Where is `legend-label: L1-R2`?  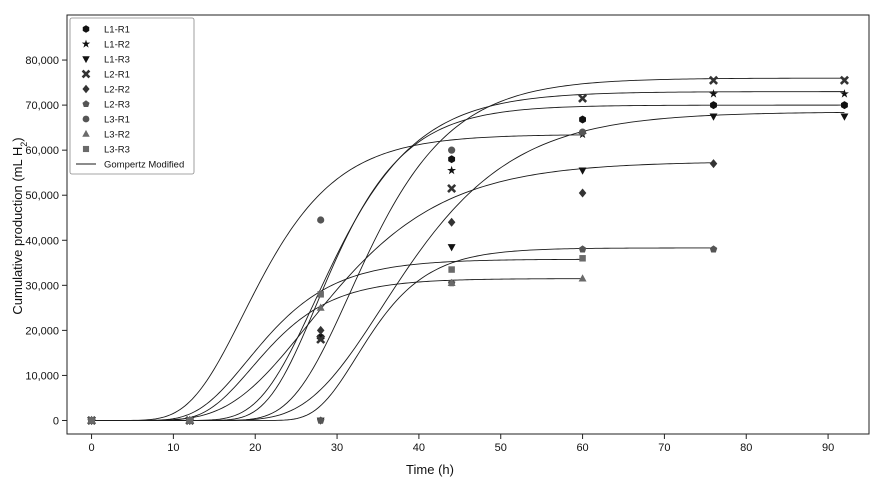 legend-label: L1-R2 is located at coordinates (117, 45).